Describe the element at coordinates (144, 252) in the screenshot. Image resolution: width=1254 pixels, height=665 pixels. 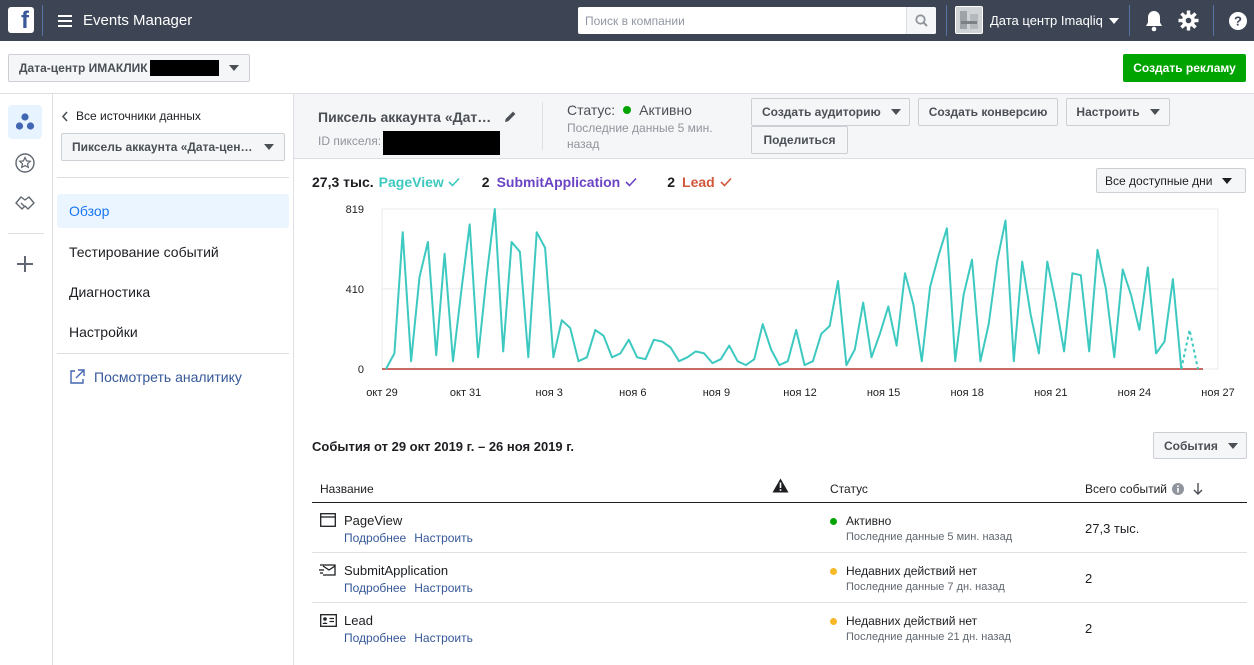
I see `nav-test-events: Тестирование событий` at that location.